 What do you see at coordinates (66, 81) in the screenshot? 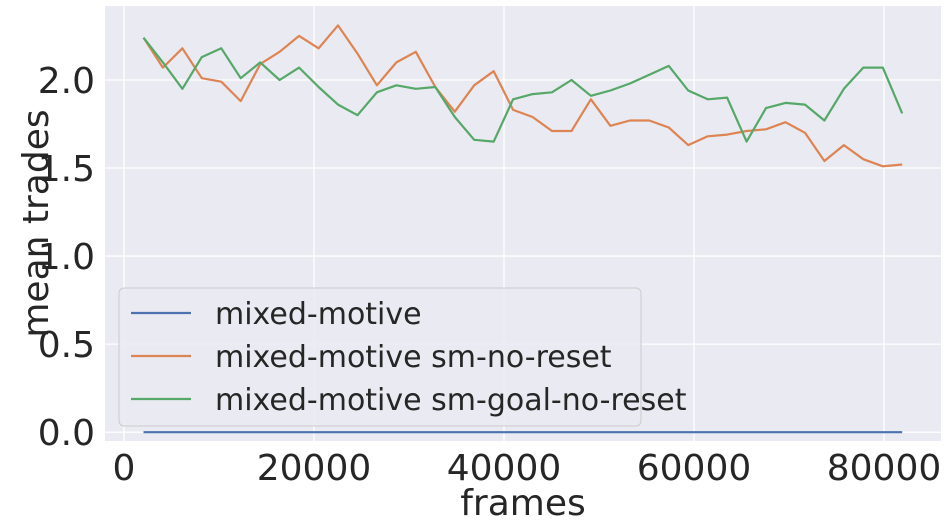
I see `y-tick-label: 2.0` at bounding box center [66, 81].